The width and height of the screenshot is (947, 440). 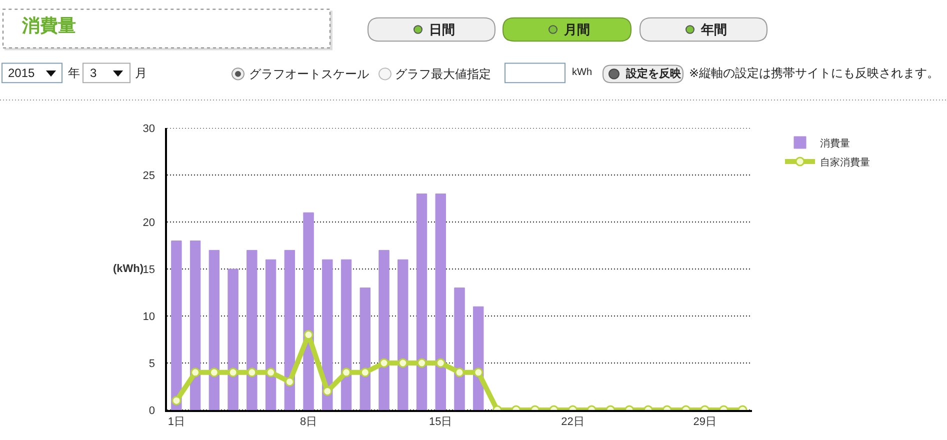 What do you see at coordinates (149, 316) in the screenshot?
I see `y-tick-label: 10` at bounding box center [149, 316].